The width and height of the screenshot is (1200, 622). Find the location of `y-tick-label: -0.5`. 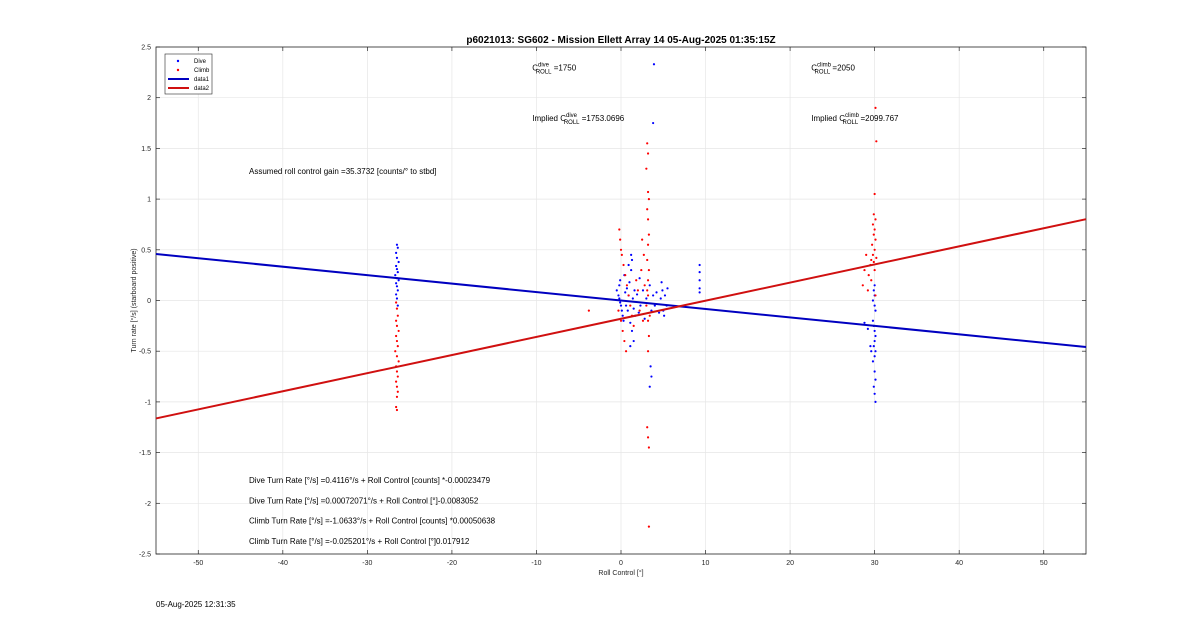

y-tick-label: -0.5 is located at coordinates (145, 352).